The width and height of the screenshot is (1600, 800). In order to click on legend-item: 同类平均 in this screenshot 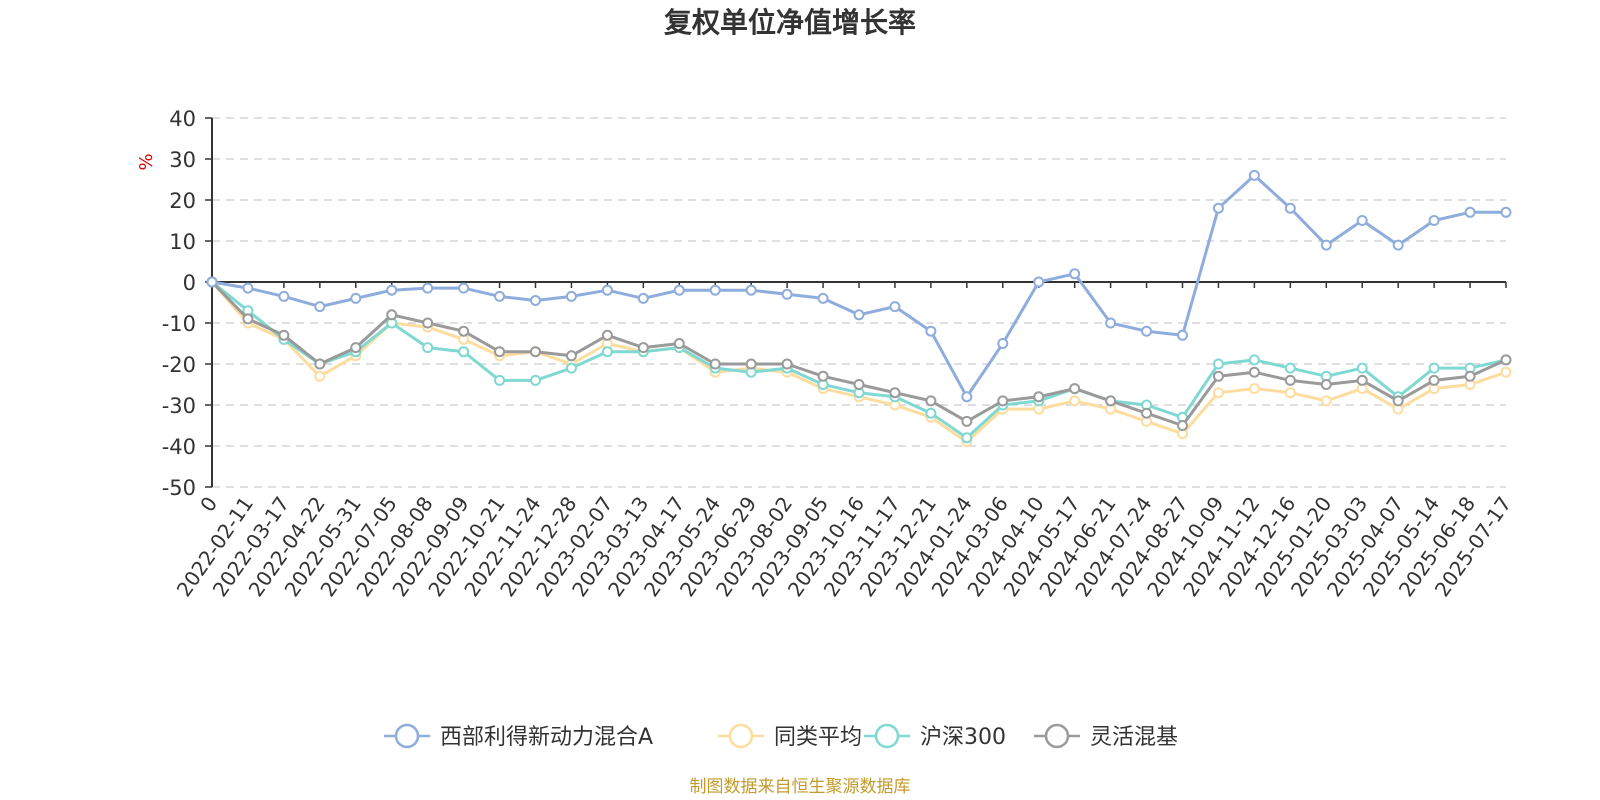, I will do `click(790, 736)`.